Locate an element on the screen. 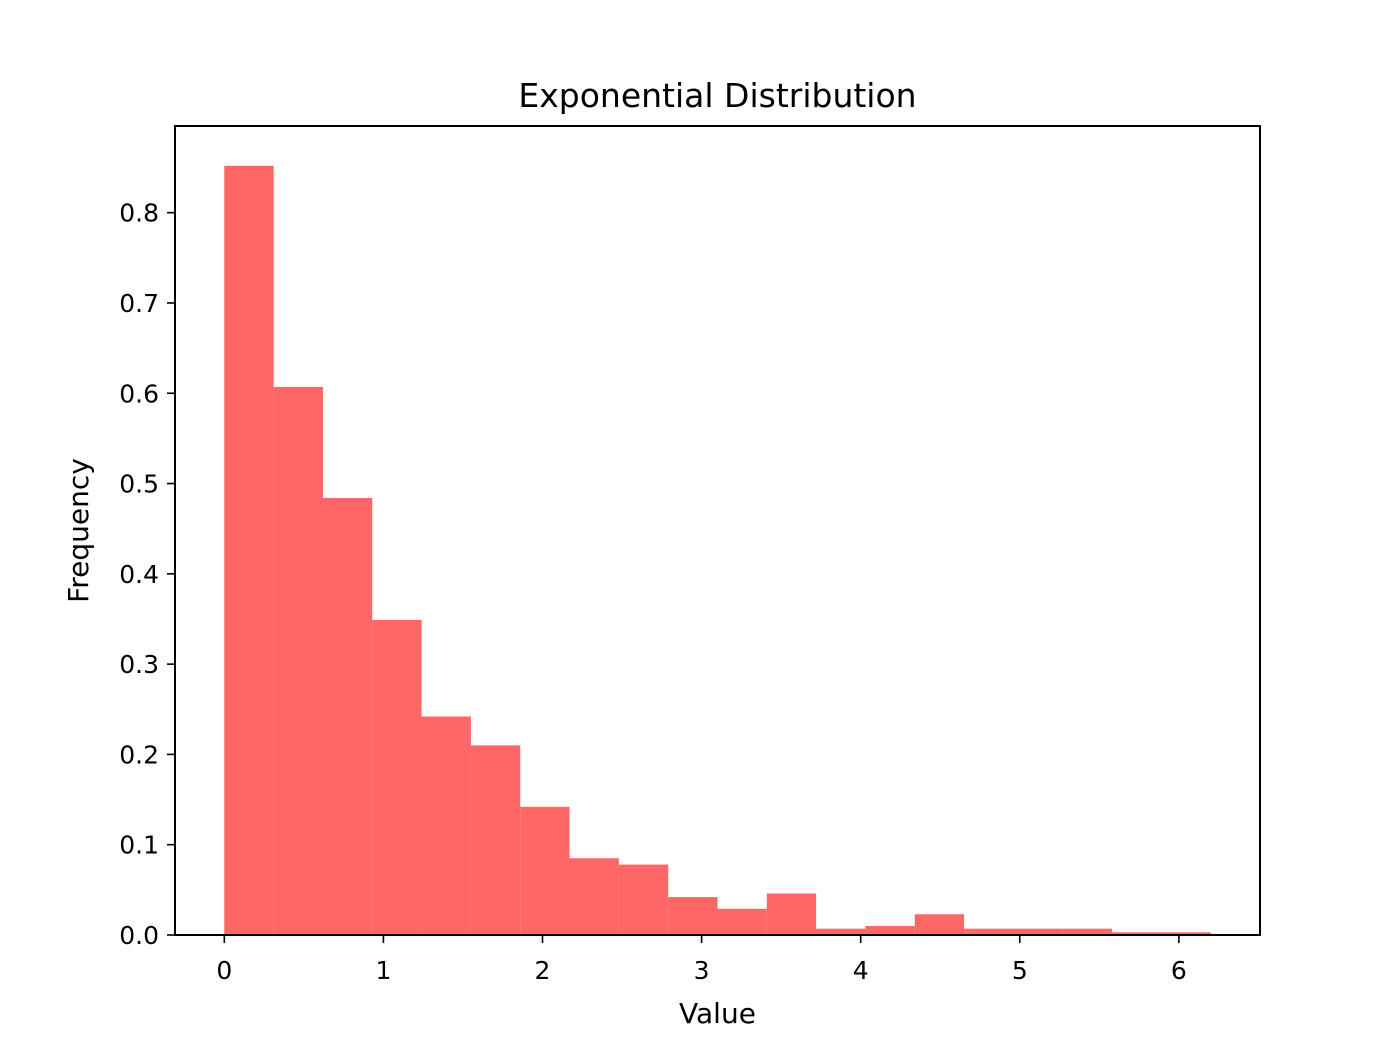 Image resolution: width=1400 pixels, height=1050 pixels. y-tick-label: 0.6 is located at coordinates (139, 393).